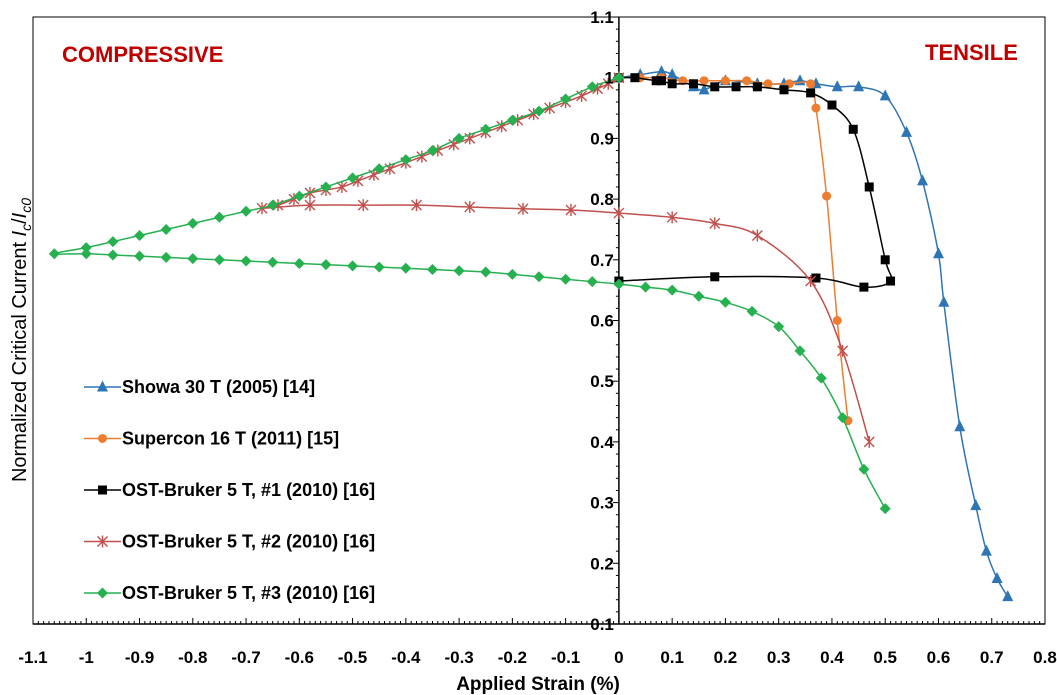  Describe the element at coordinates (192, 657) in the screenshot. I see `x-tick-label: -0.8` at that location.